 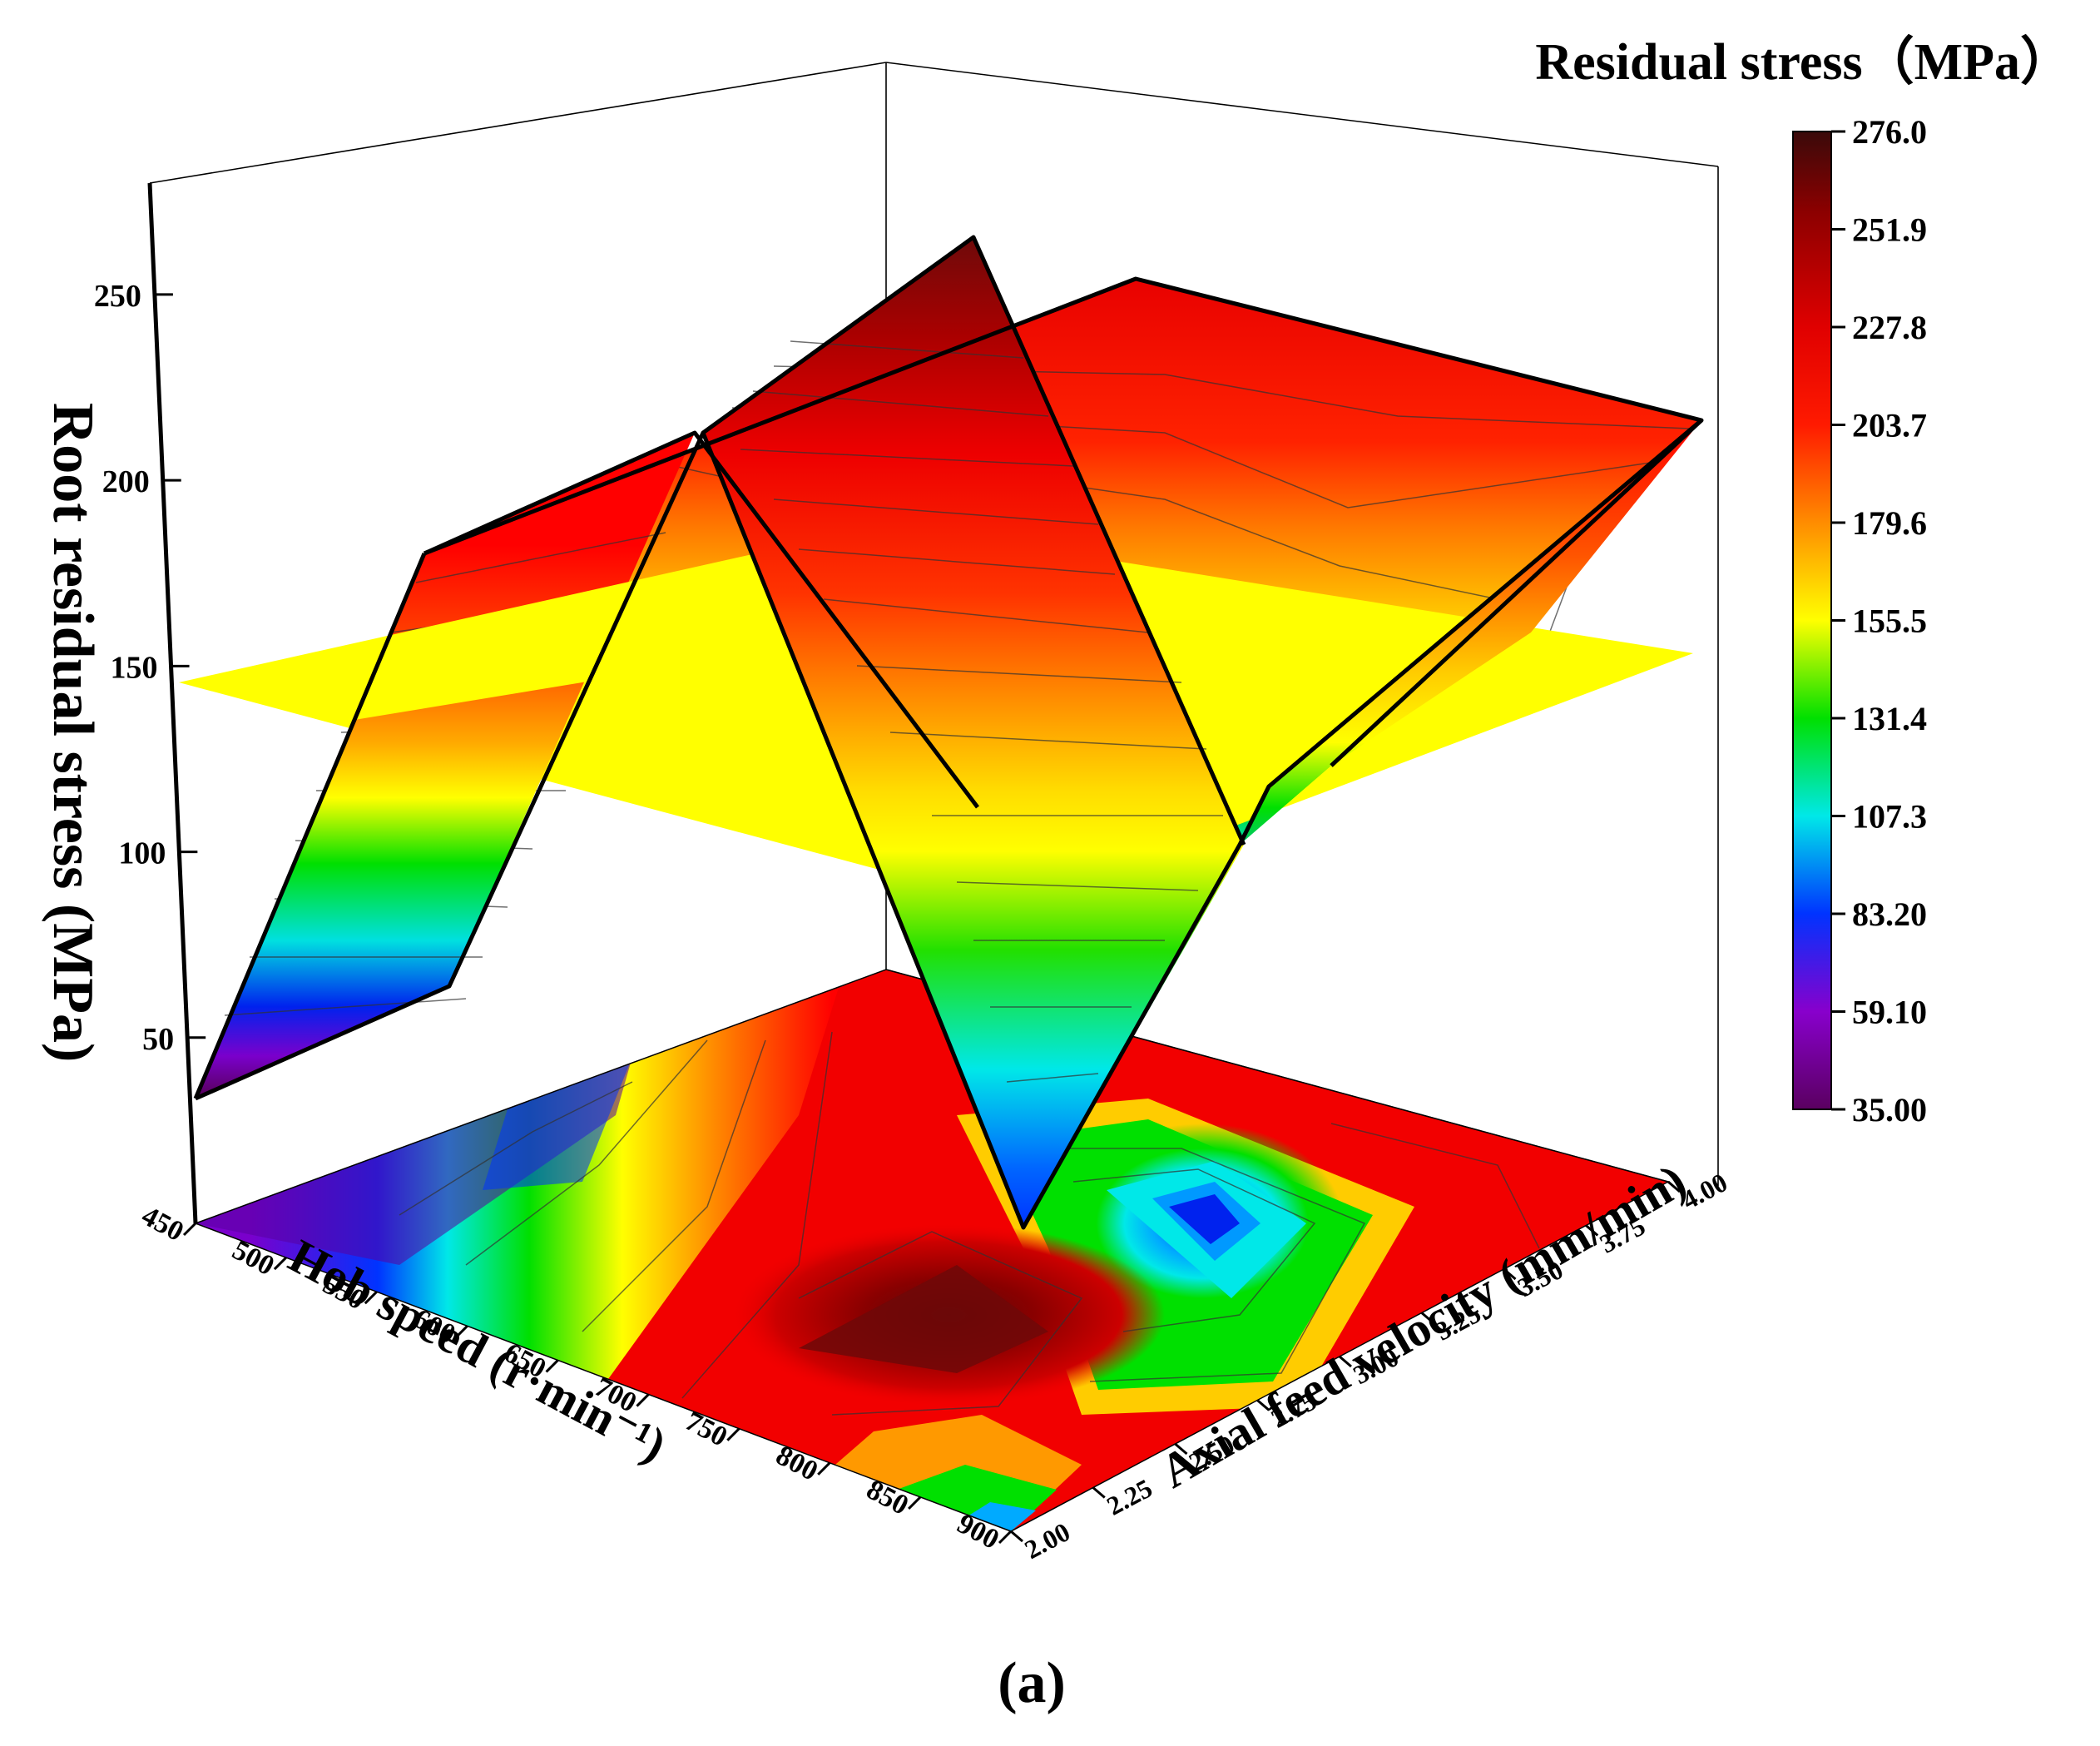 I want to click on colorbar-title: Residual stress（MPa）, so click(x=1803, y=61).